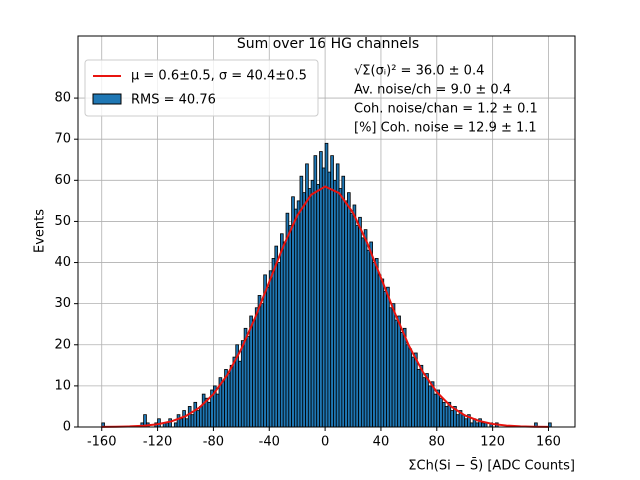 This screenshot has height=480, width=640. What do you see at coordinates (325, 442) in the screenshot?
I see `x-tick-label: 0` at bounding box center [325, 442].